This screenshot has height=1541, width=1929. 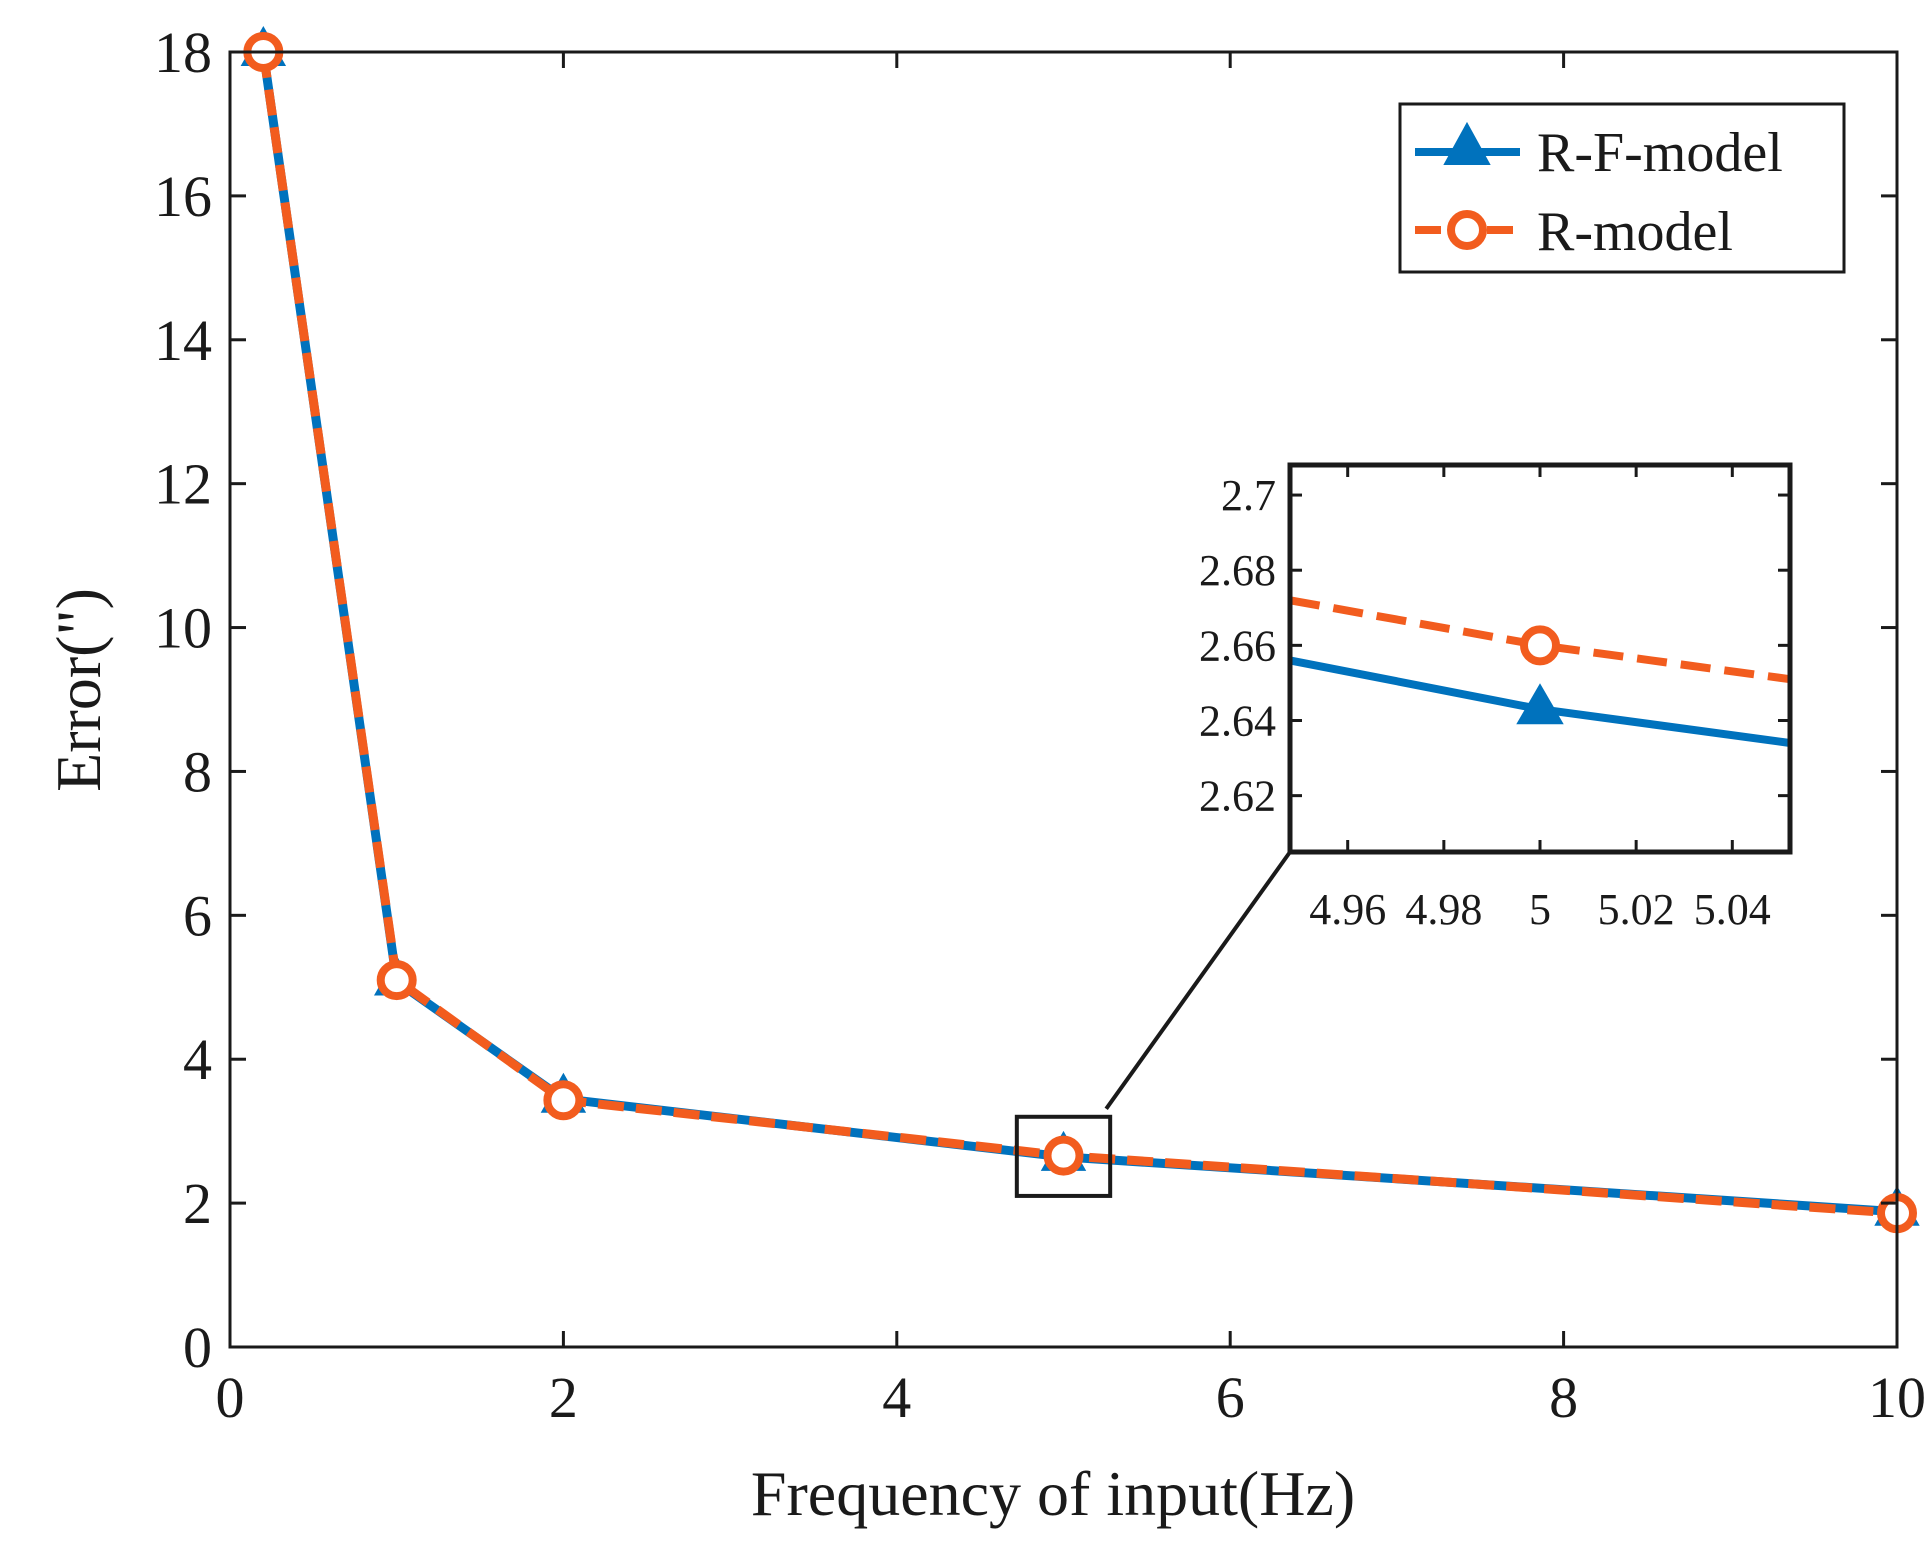 What do you see at coordinates (1347, 909) in the screenshot?
I see `inset-x-tick-label: 4.96` at bounding box center [1347, 909].